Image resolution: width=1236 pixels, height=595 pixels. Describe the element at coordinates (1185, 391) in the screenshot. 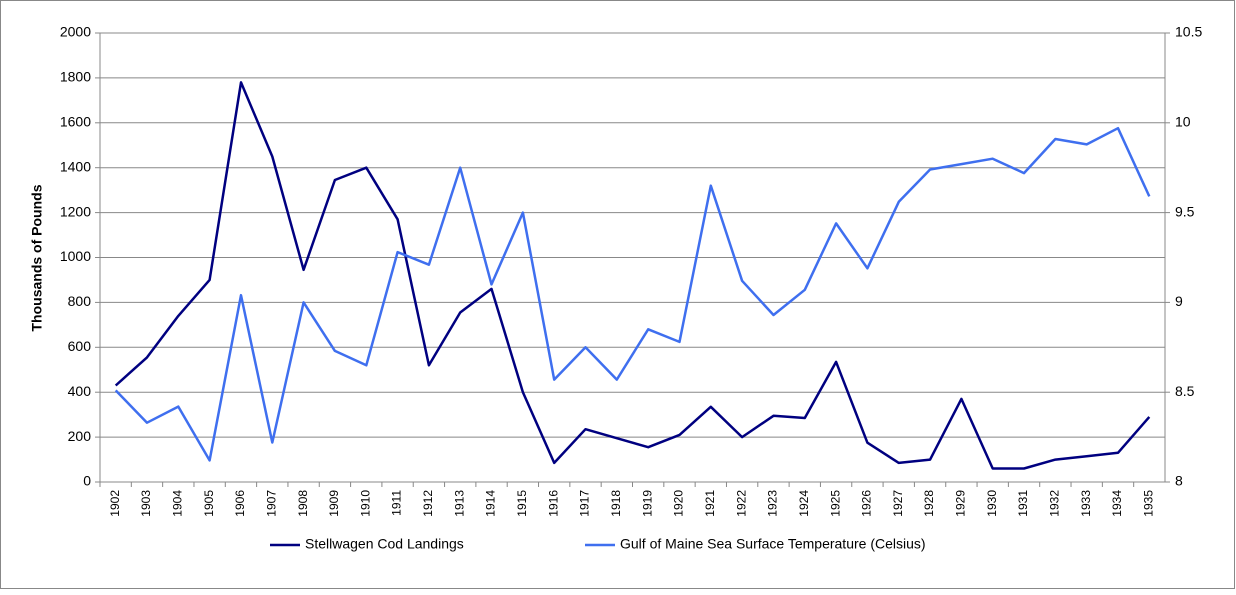

I see `y2-tick-label: 8.5` at that location.